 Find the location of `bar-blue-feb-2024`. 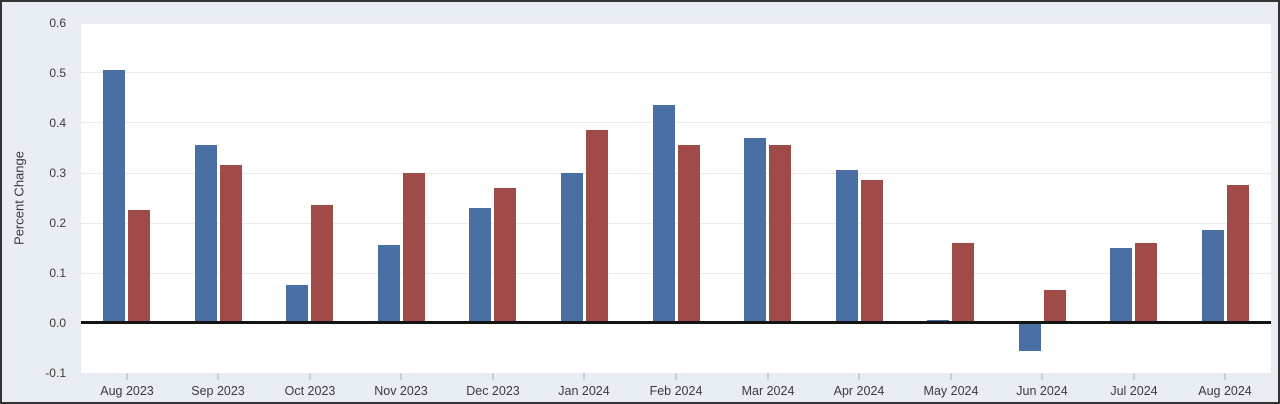

bar-blue-feb-2024 is located at coordinates (664, 214).